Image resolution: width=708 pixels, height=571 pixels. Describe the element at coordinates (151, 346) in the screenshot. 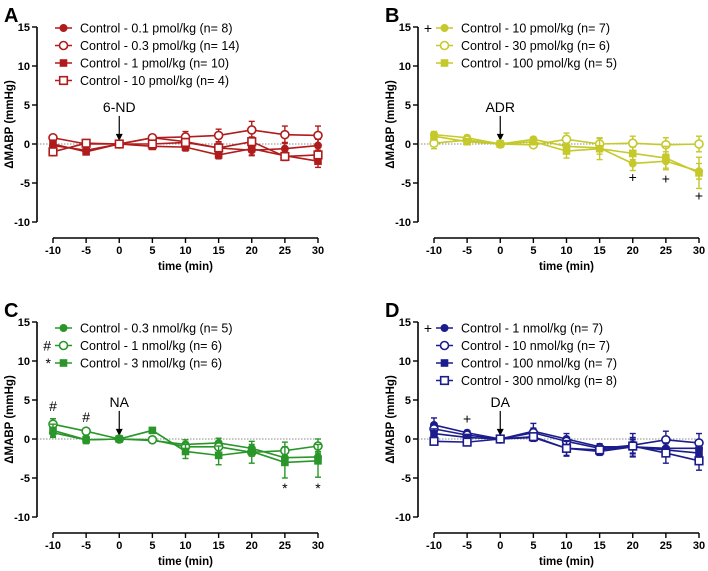

I see `legend-label: Control - 1 nmol/kg (n= 6)` at that location.